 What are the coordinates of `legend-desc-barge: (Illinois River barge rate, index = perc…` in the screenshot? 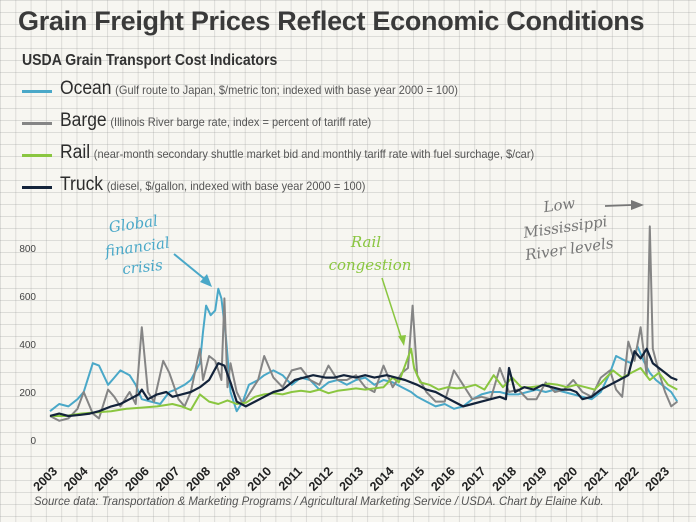 It's located at (241, 122).